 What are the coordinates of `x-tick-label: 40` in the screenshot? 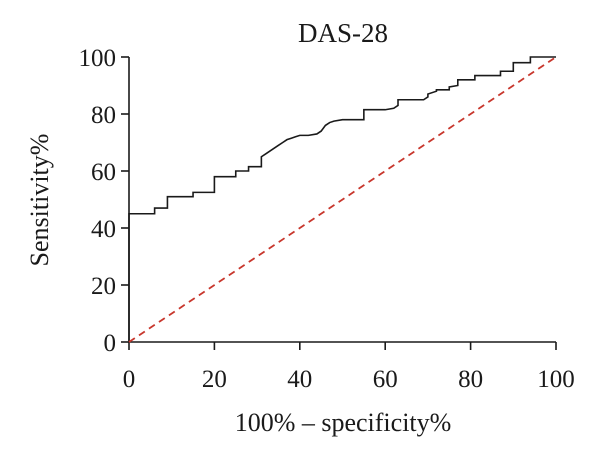 It's located at (299, 379).